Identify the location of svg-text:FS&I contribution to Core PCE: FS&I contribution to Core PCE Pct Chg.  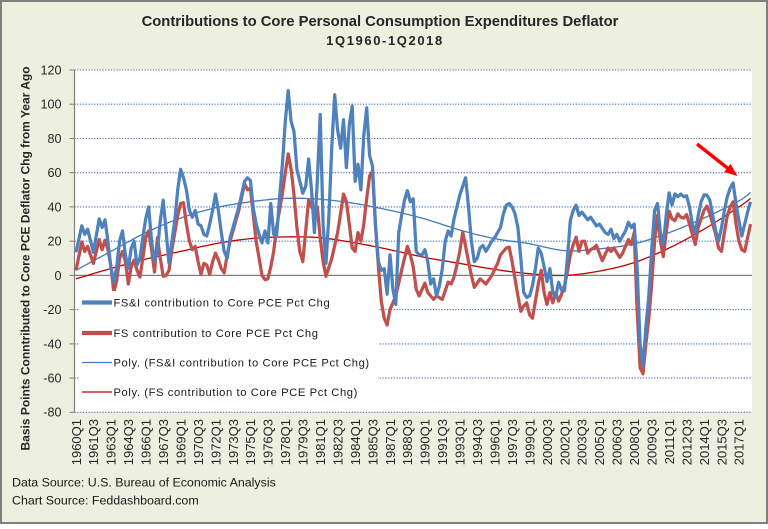
(222, 304).